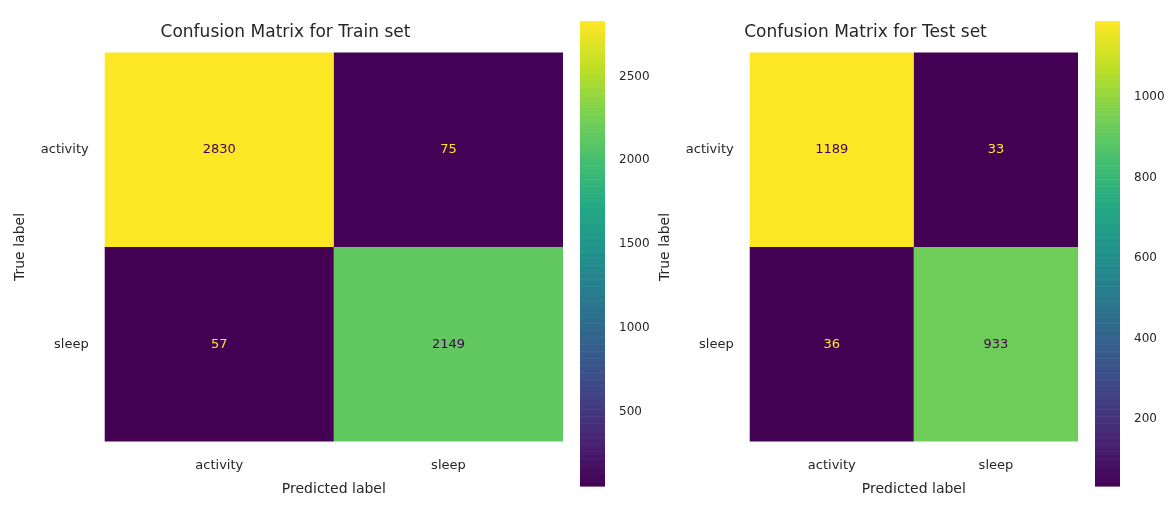  Describe the element at coordinates (634, 75) in the screenshot. I see `color-bar-label: 2500` at that location.